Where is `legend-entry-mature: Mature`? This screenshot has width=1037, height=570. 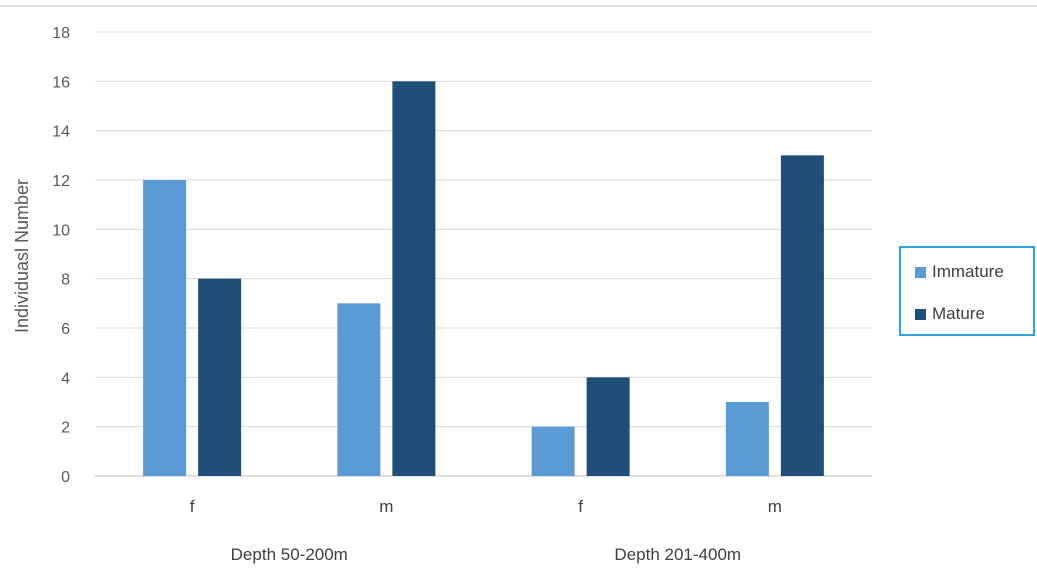 legend-entry-mature: Mature is located at coordinates (950, 314).